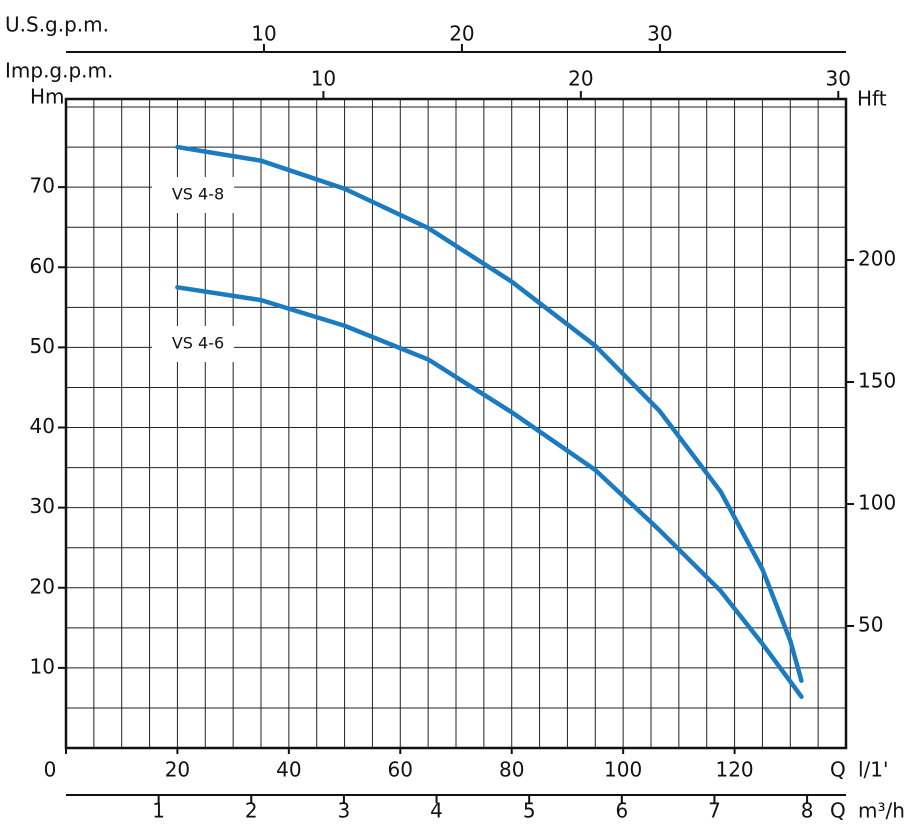 The image size is (922, 838). What do you see at coordinates (42, 346) in the screenshot?
I see `y-tick-label: 50` at bounding box center [42, 346].